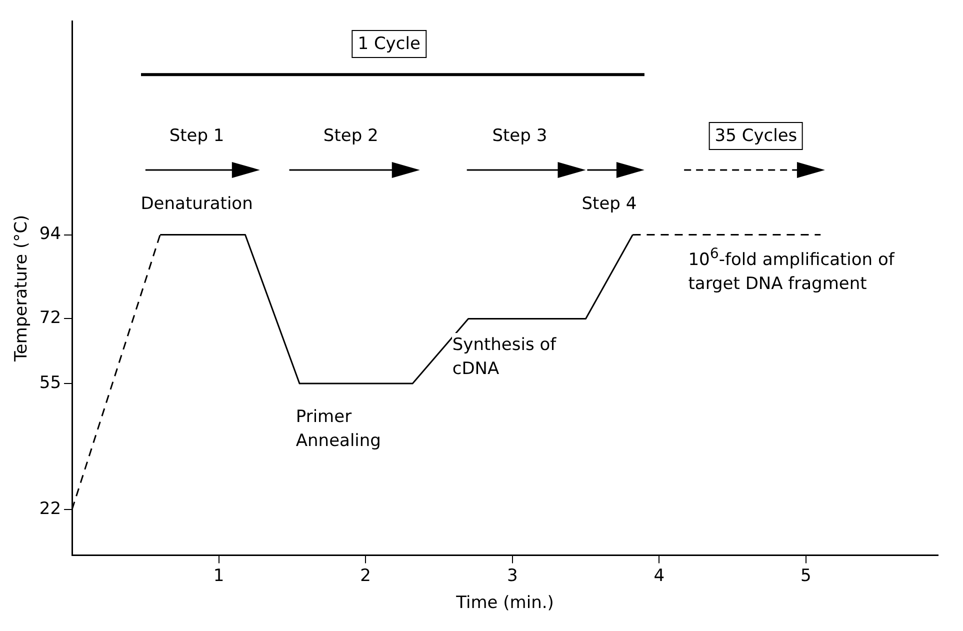  What do you see at coordinates (389, 44) in the screenshot?
I see `annotation: 1 Cycle` at bounding box center [389, 44].